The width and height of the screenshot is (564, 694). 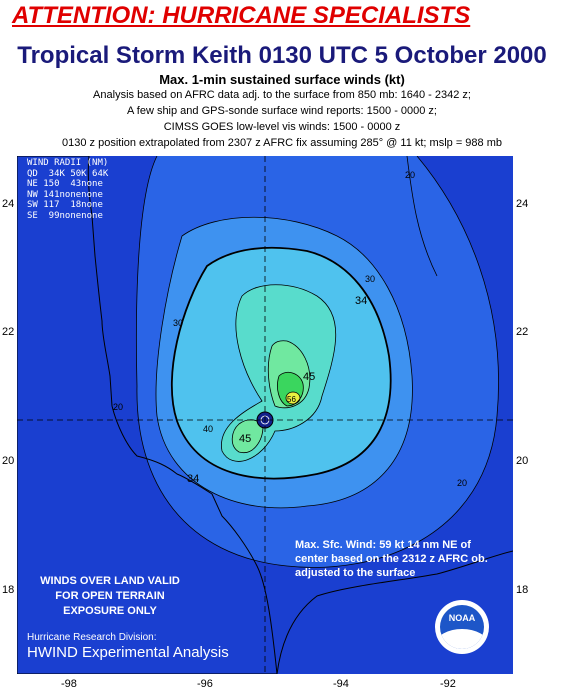 I want to click on label-30-north: 30, so click(x=370, y=279).